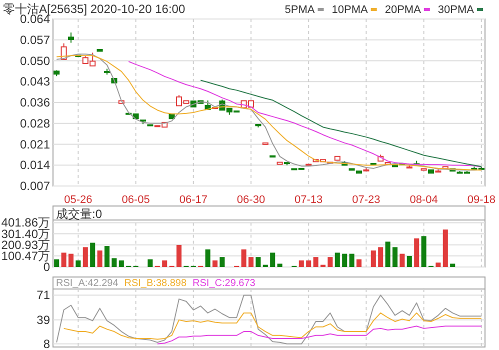 This screenshot has width=499, height=350. I want to click on legend-label: 10PMA, so click(350, 10).